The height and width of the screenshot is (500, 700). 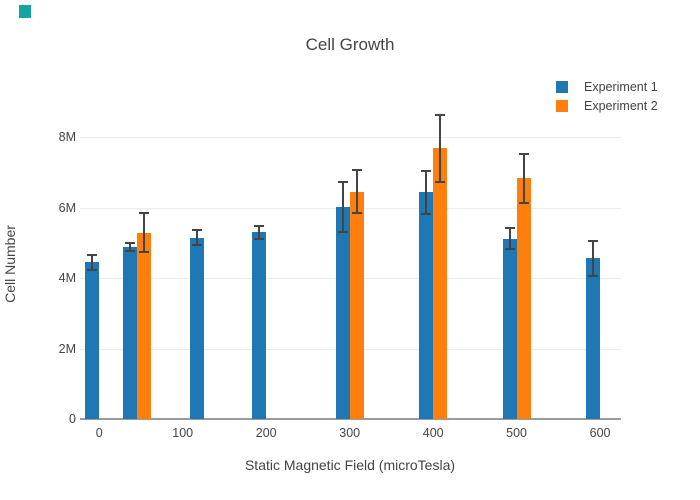 I want to click on corner-marker, so click(x=25, y=11).